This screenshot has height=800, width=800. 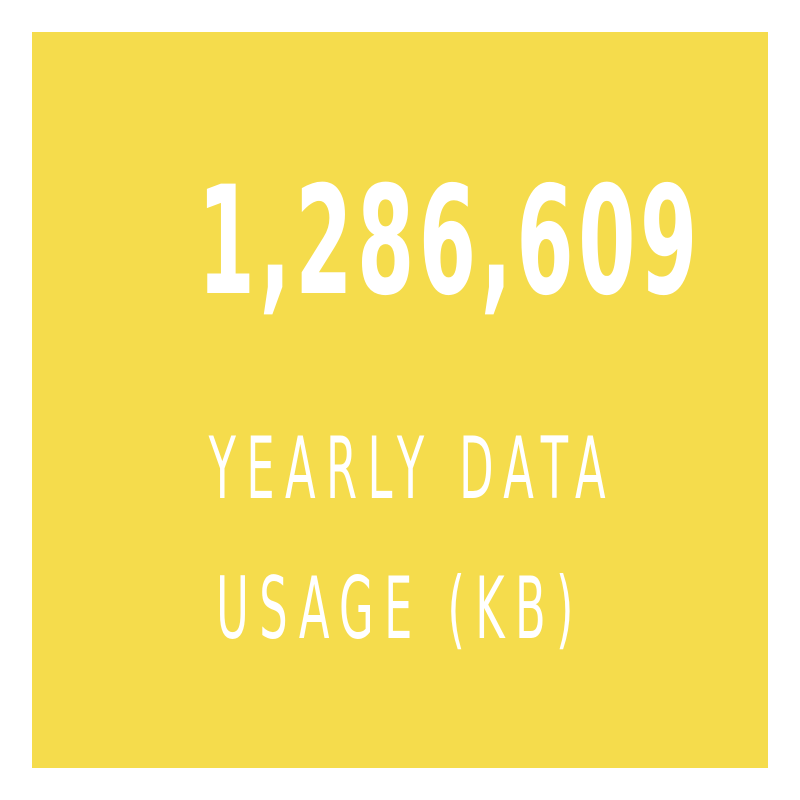 I want to click on stat-label-line-2: USAGE (KB), so click(x=400, y=609).